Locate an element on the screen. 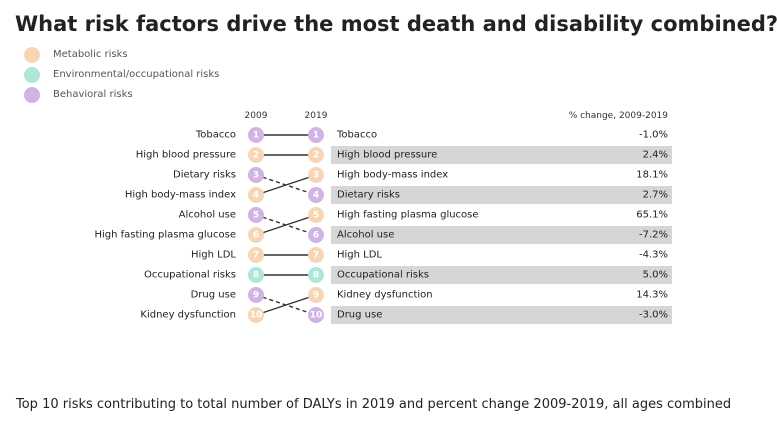  rank-number-2019-9: 9 is located at coordinates (316, 296).